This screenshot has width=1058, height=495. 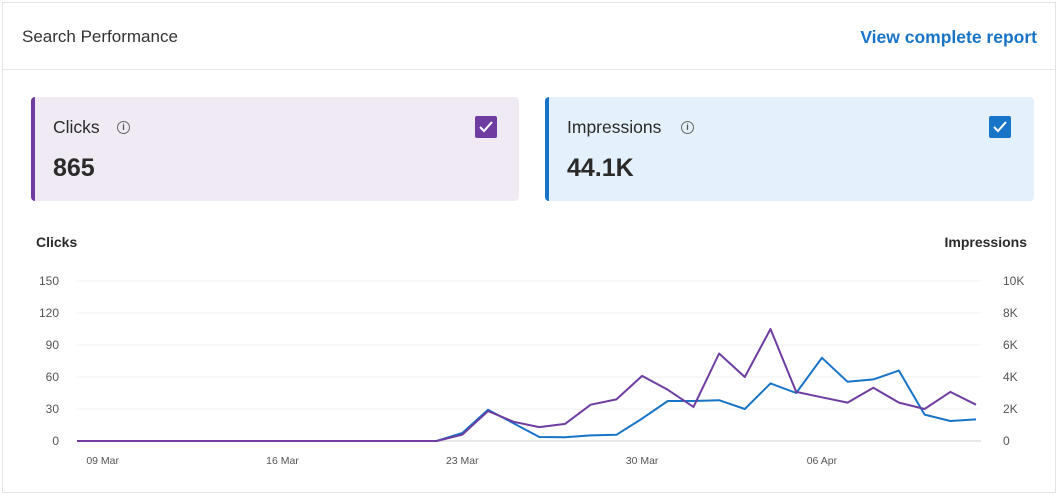 I want to click on right-axis-tick-label: 4K, so click(x=1010, y=377).